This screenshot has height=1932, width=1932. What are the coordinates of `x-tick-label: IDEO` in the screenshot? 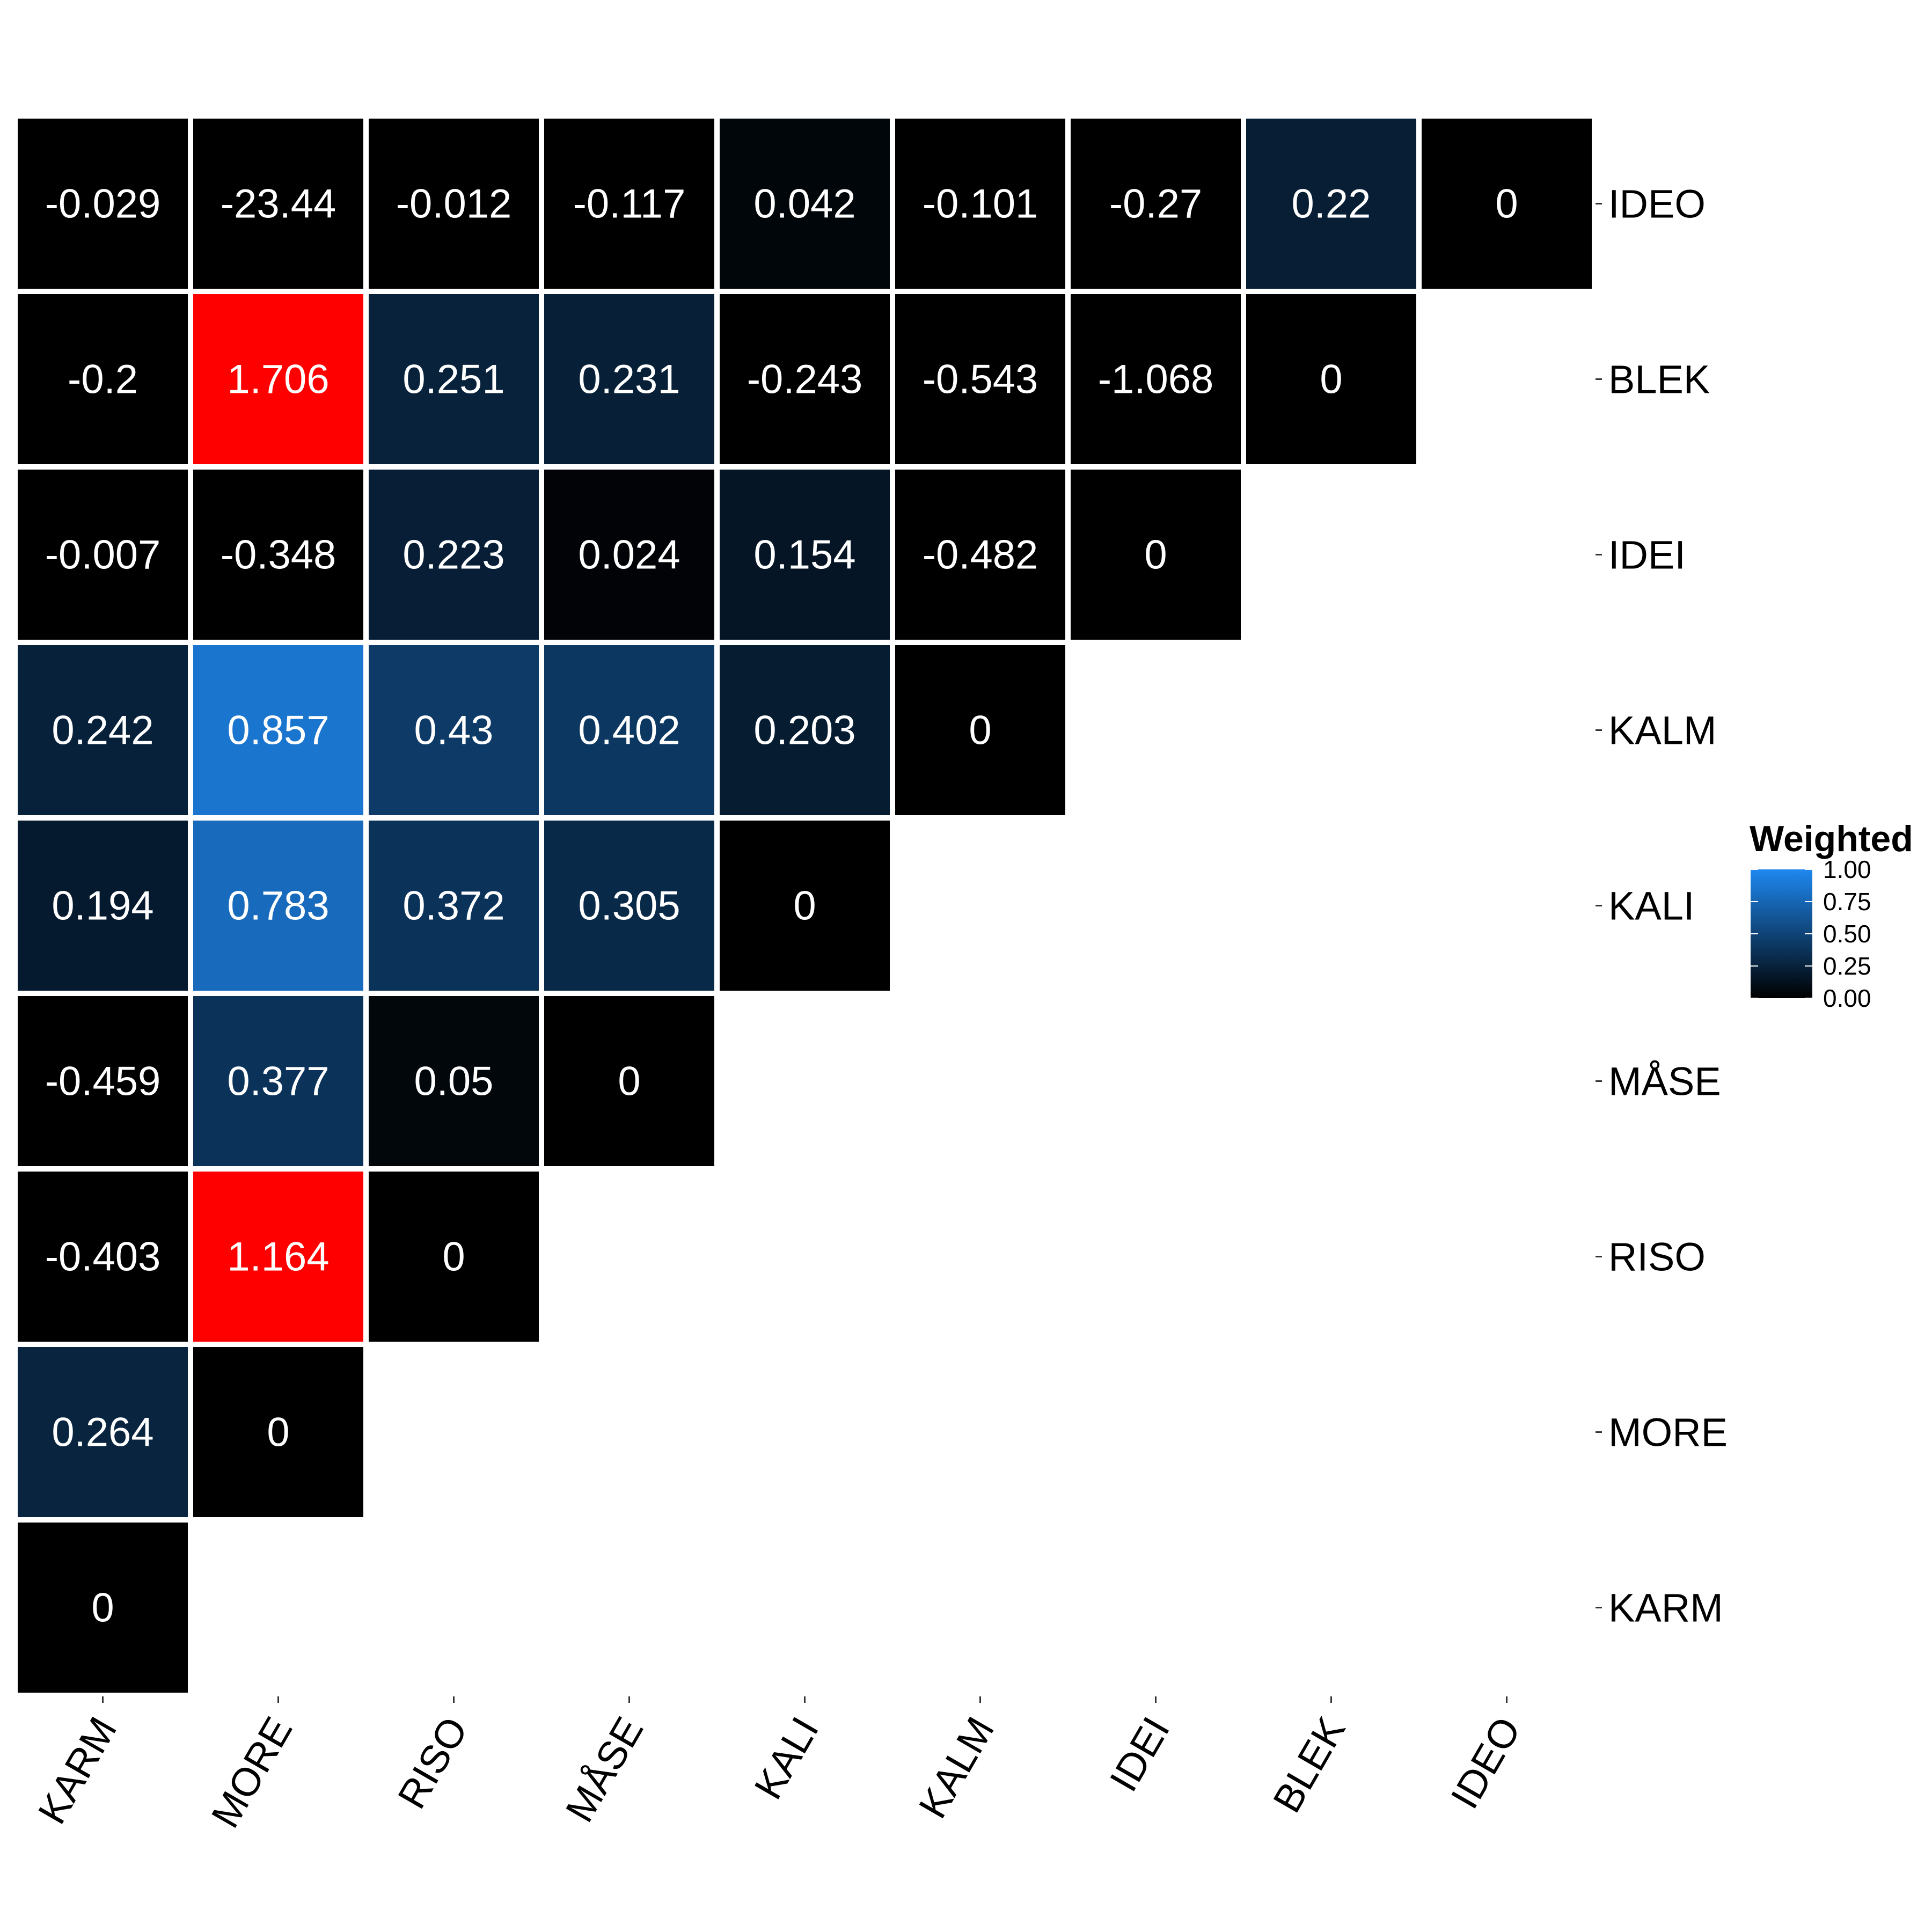 It's located at (1485, 1763).